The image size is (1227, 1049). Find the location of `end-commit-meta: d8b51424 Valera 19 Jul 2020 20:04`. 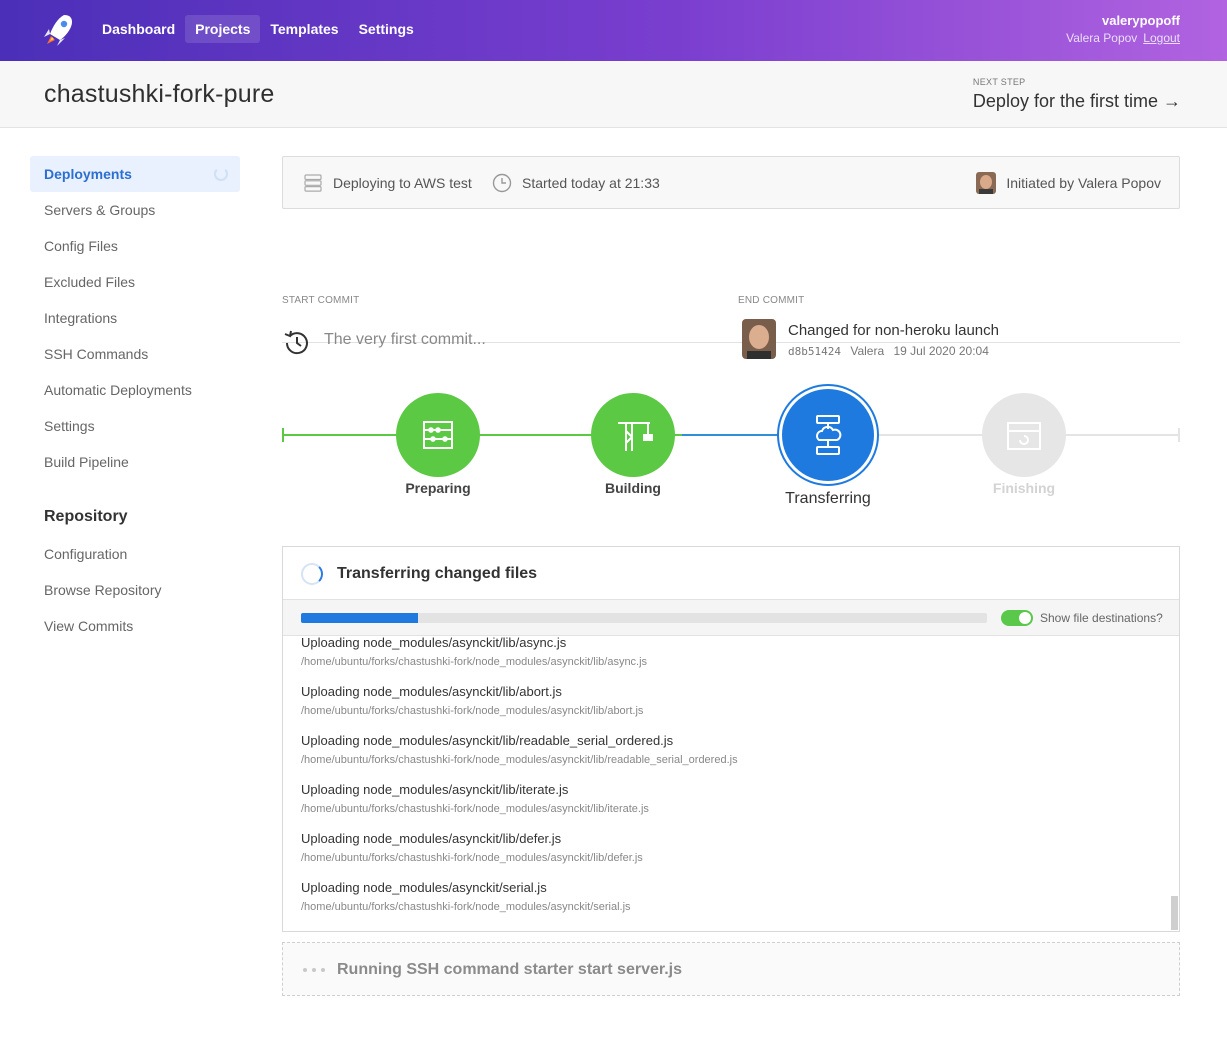

end-commit-meta: d8b51424 Valera 19 Jul 2020 20:04 is located at coordinates (888, 351).